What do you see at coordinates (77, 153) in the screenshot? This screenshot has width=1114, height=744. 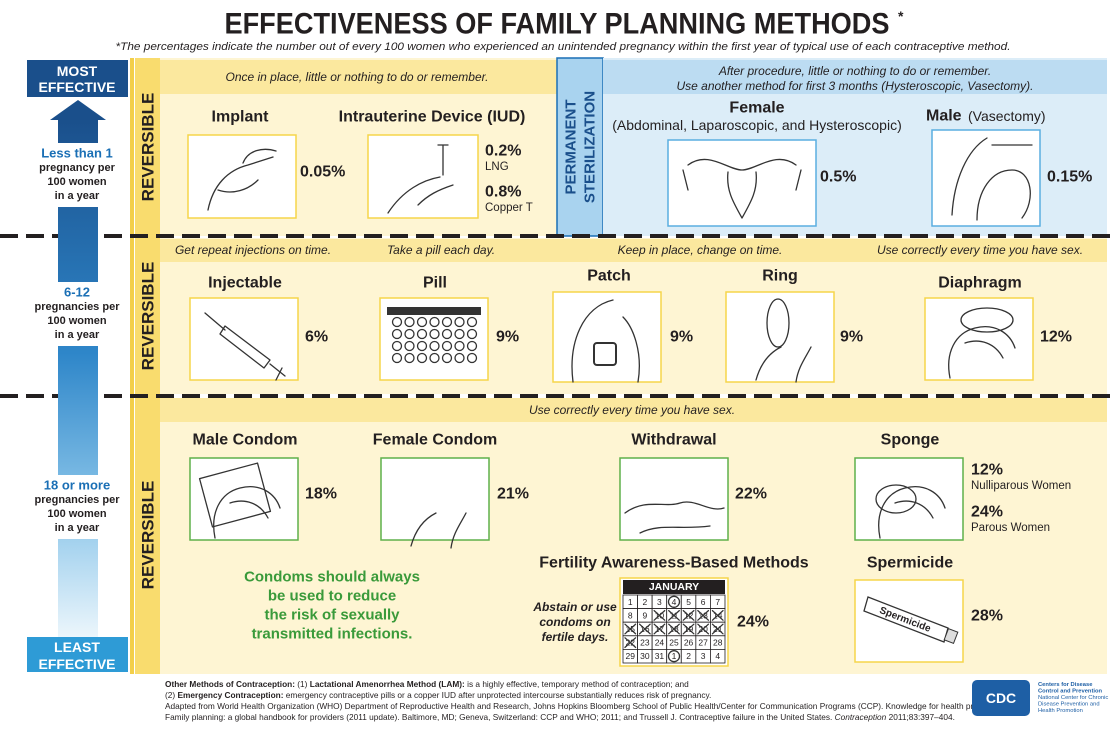 I see `tier-rate: Less than 1` at bounding box center [77, 153].